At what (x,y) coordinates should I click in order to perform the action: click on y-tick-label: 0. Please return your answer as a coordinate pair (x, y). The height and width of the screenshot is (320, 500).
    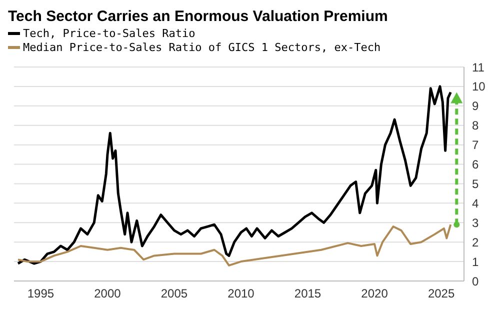
    Looking at the image, I should click on (475, 281).